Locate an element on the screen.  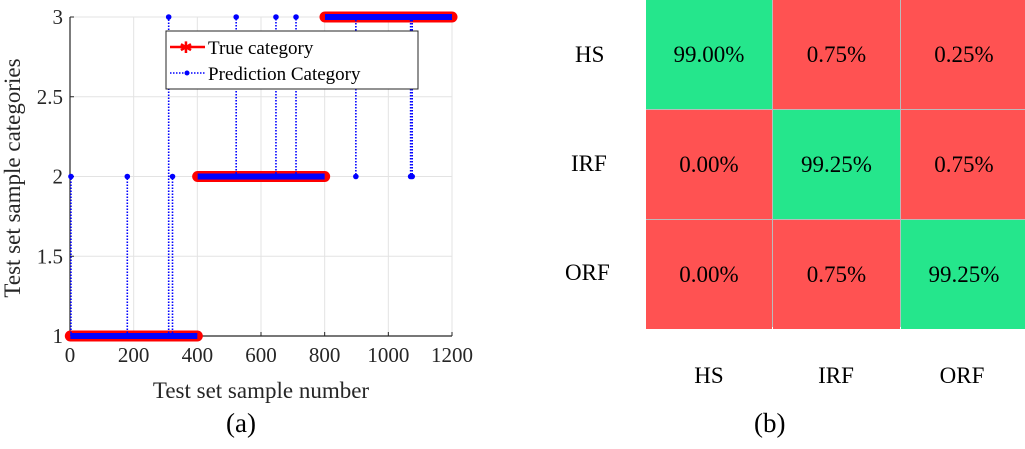
col-label-orf: ORF is located at coordinates (962, 375).